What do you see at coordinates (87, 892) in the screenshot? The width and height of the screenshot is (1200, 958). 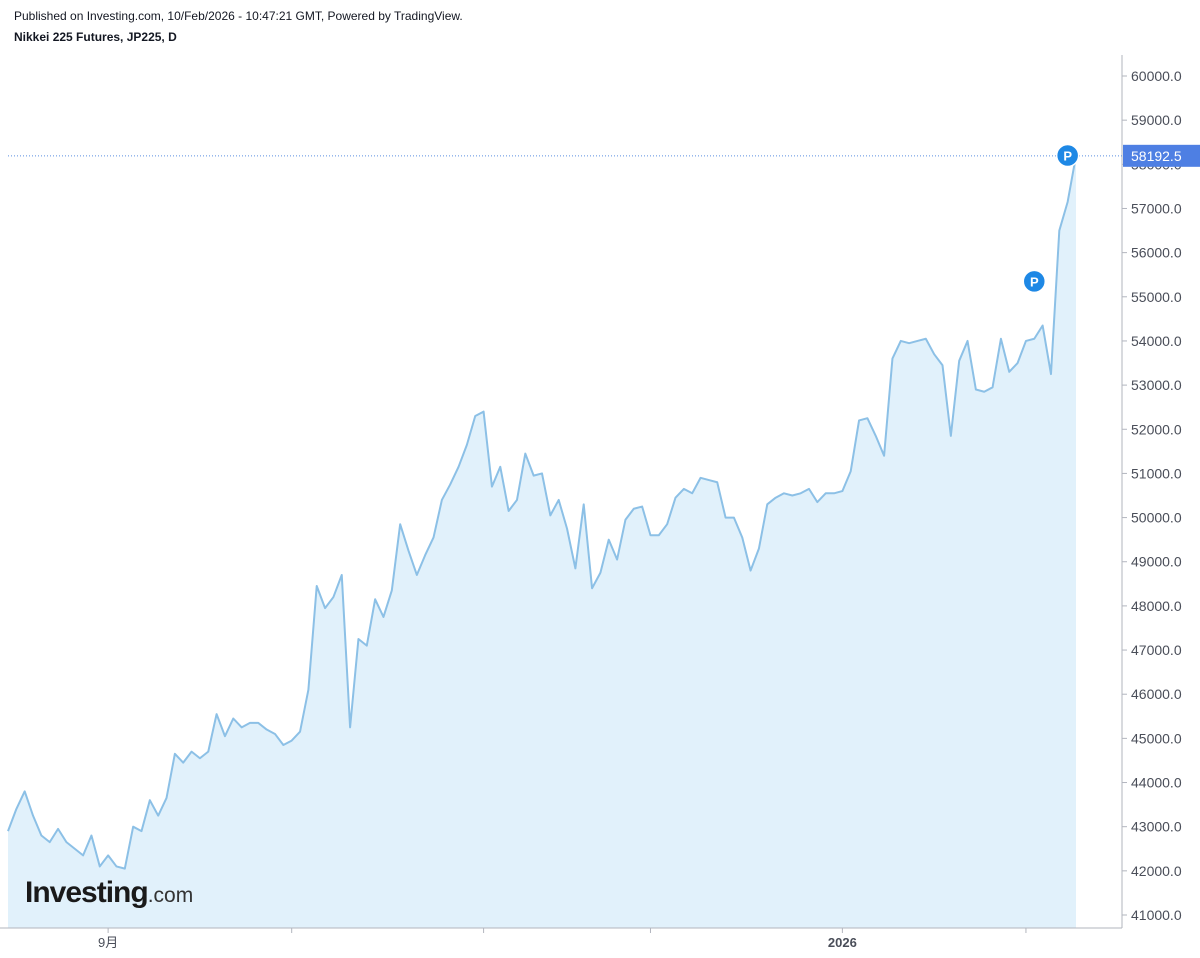 I see `logo-text: Investing` at bounding box center [87, 892].